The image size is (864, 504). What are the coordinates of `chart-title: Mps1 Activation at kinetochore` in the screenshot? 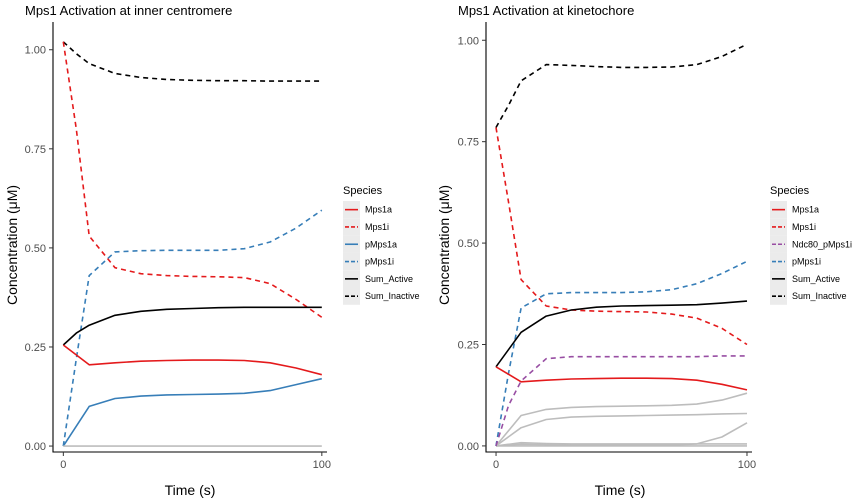 It's located at (546, 10).